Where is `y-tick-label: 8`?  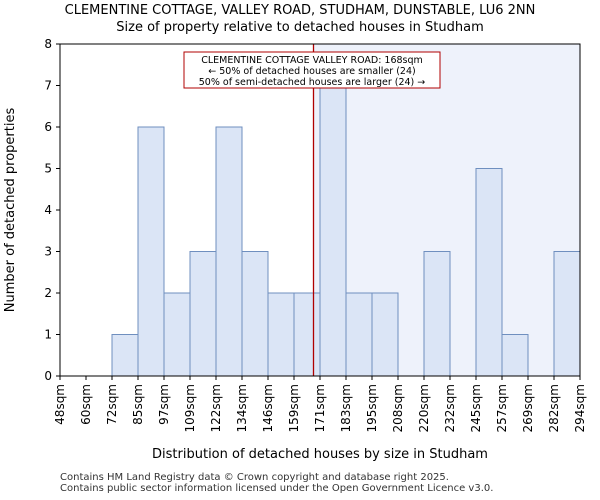
y-tick-label: 8 is located at coordinates (48, 44).